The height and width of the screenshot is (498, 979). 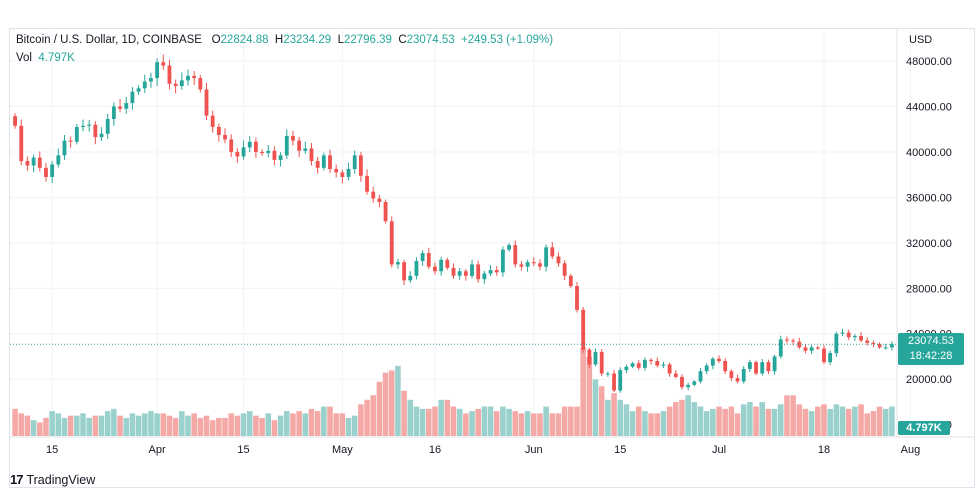 I want to click on currency-label: USD, so click(x=921, y=40).